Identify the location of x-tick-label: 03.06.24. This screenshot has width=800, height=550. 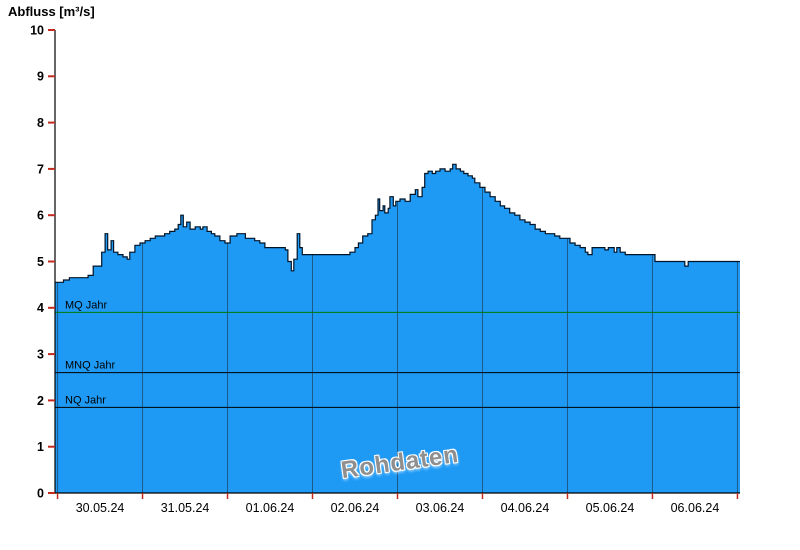
(440, 508).